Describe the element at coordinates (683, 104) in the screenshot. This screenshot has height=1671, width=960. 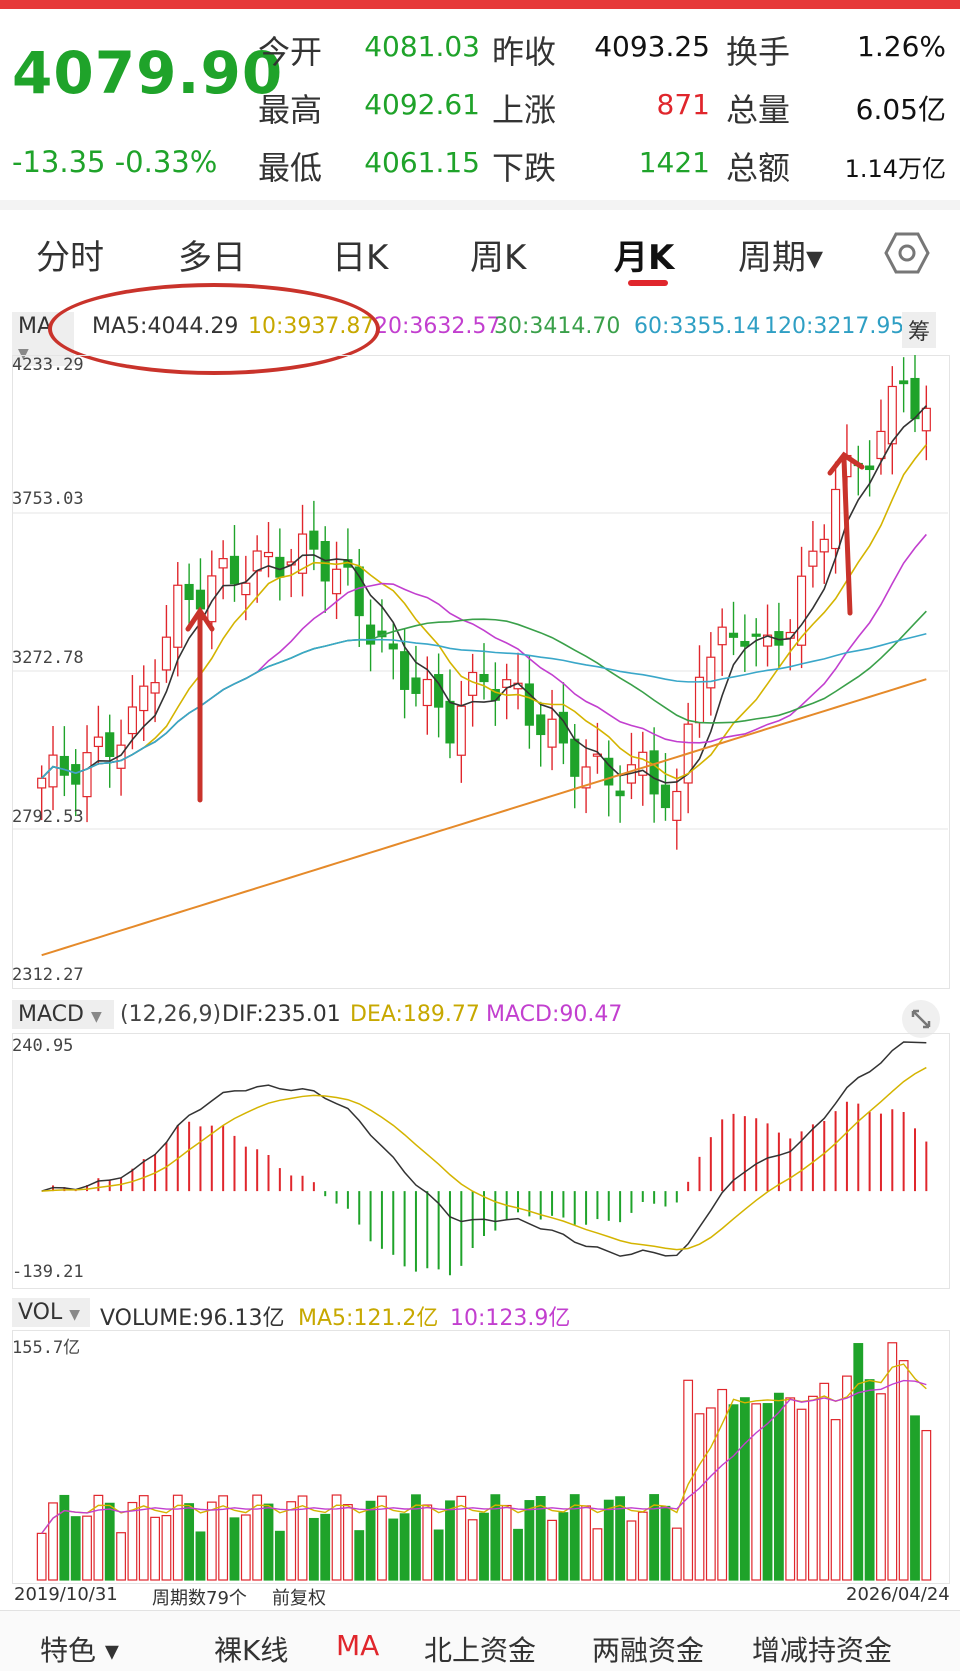
I see `advancers-value: 871` at that location.